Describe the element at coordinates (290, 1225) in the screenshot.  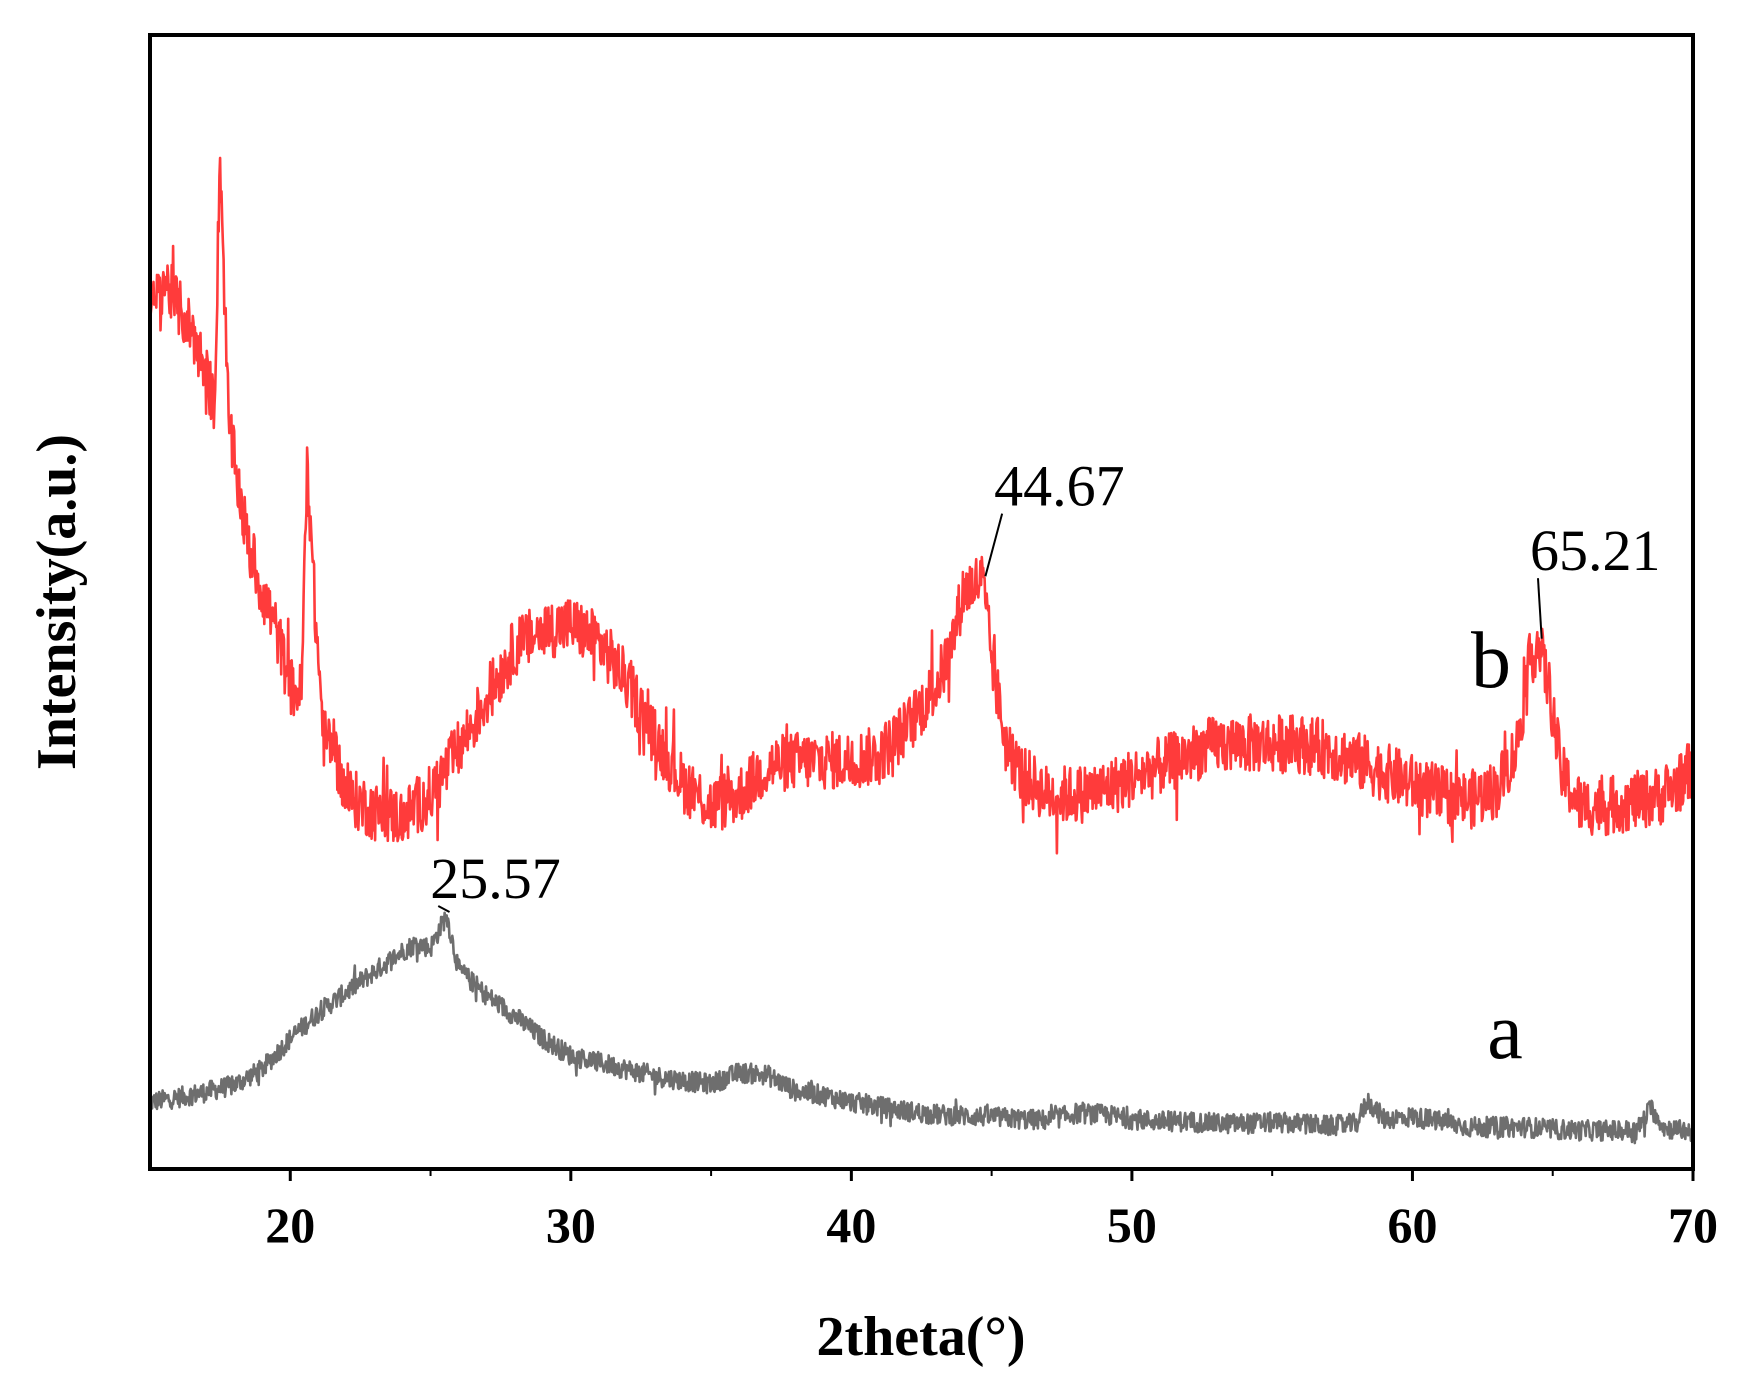
I see `x-tick-label: 20` at that location.